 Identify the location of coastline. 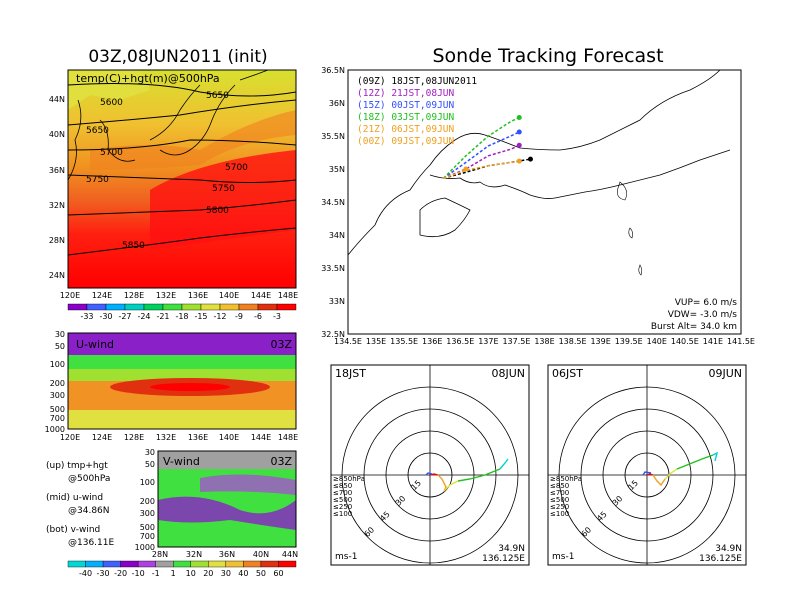
(168, 125).